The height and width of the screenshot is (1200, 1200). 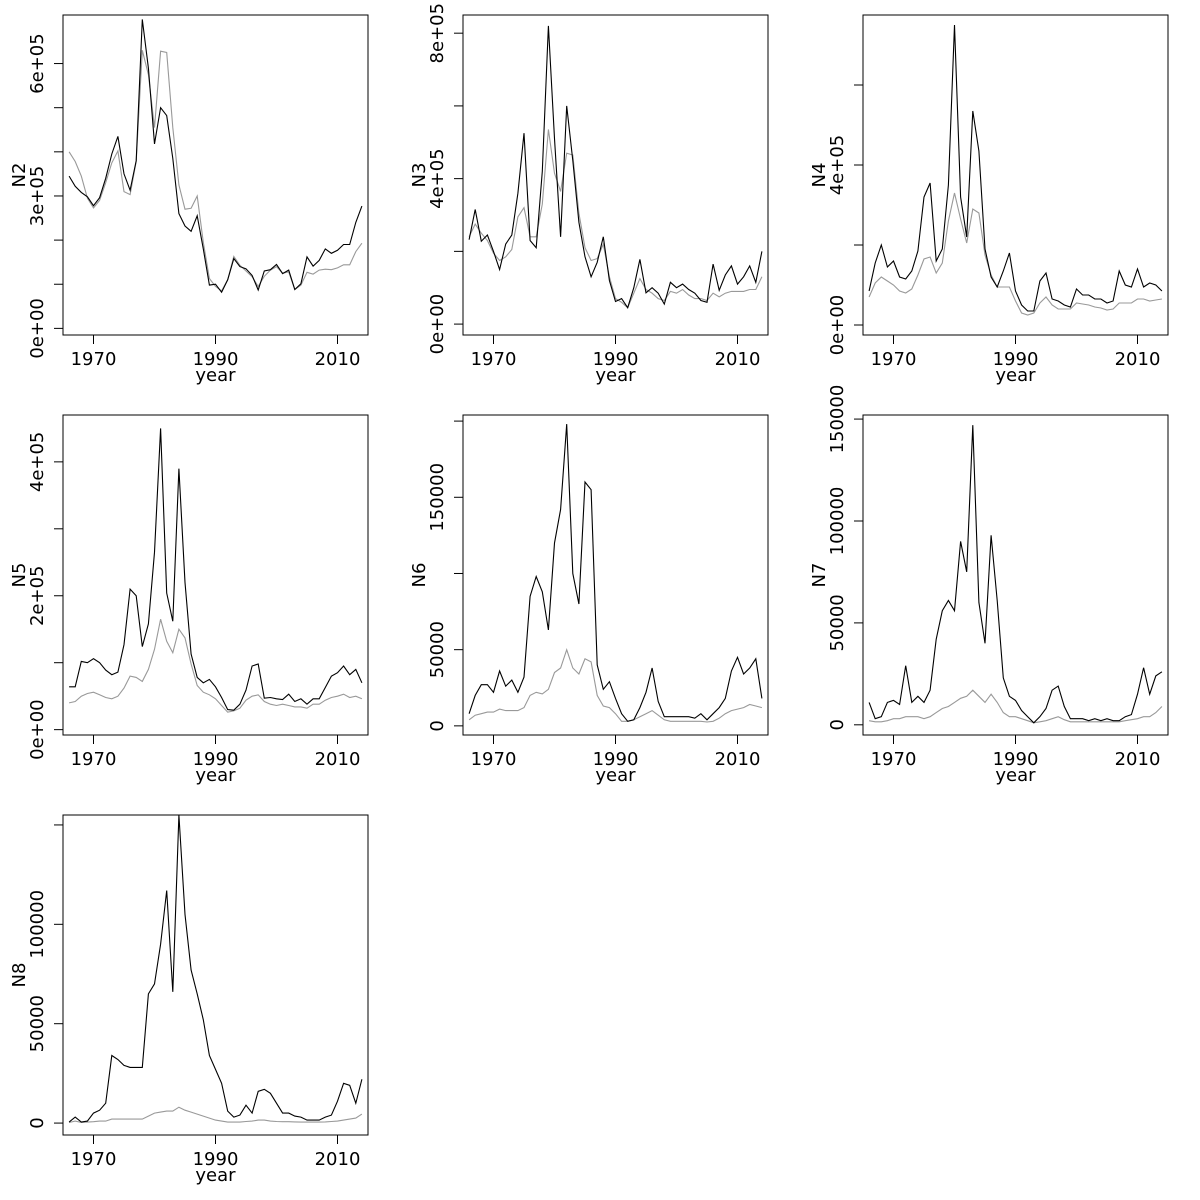 I want to click on y-axis-title: N4, so click(x=819, y=175).